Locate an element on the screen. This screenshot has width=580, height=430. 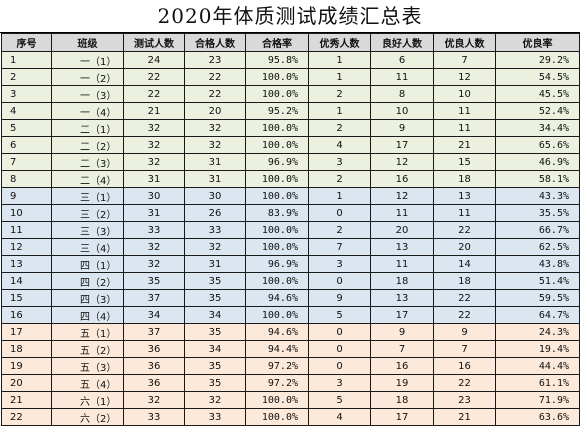
cell-excellent: 7 is located at coordinates (339, 247).